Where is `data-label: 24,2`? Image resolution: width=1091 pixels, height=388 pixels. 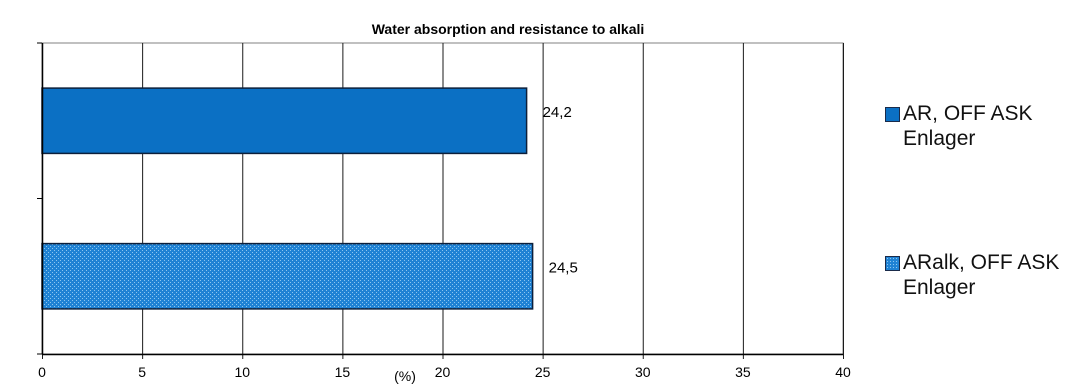 data-label: 24,2 is located at coordinates (557, 112).